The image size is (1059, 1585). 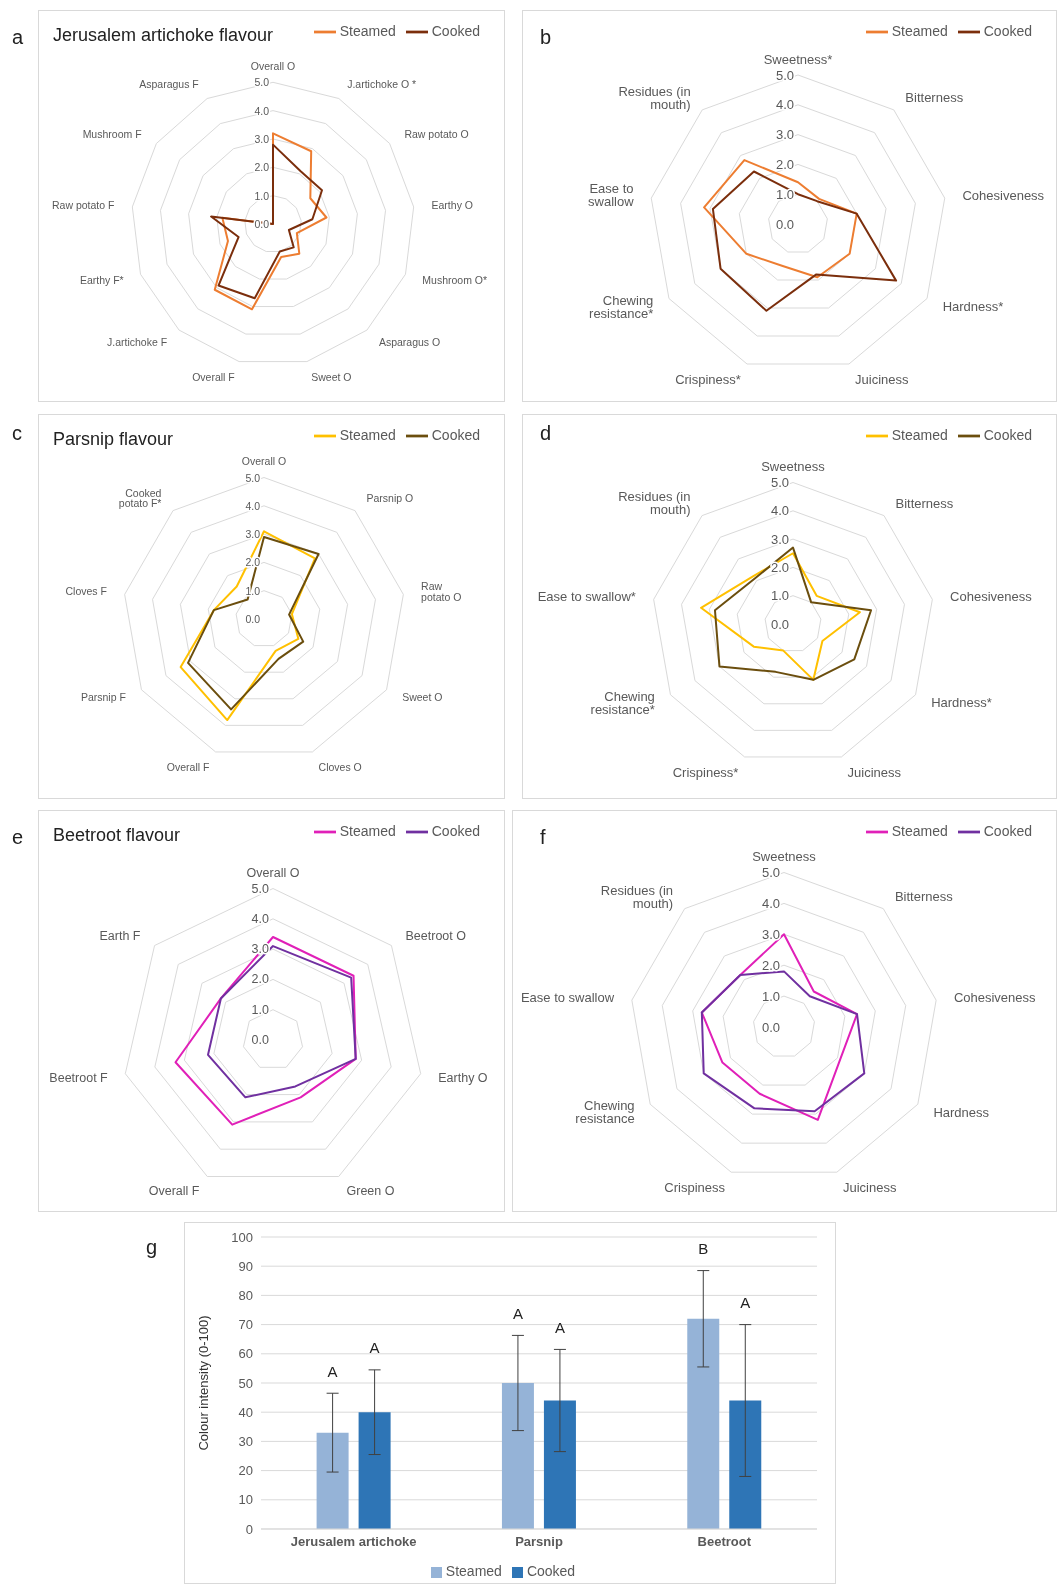 I want to click on spoke-label: Parsnip O, so click(x=390, y=498).